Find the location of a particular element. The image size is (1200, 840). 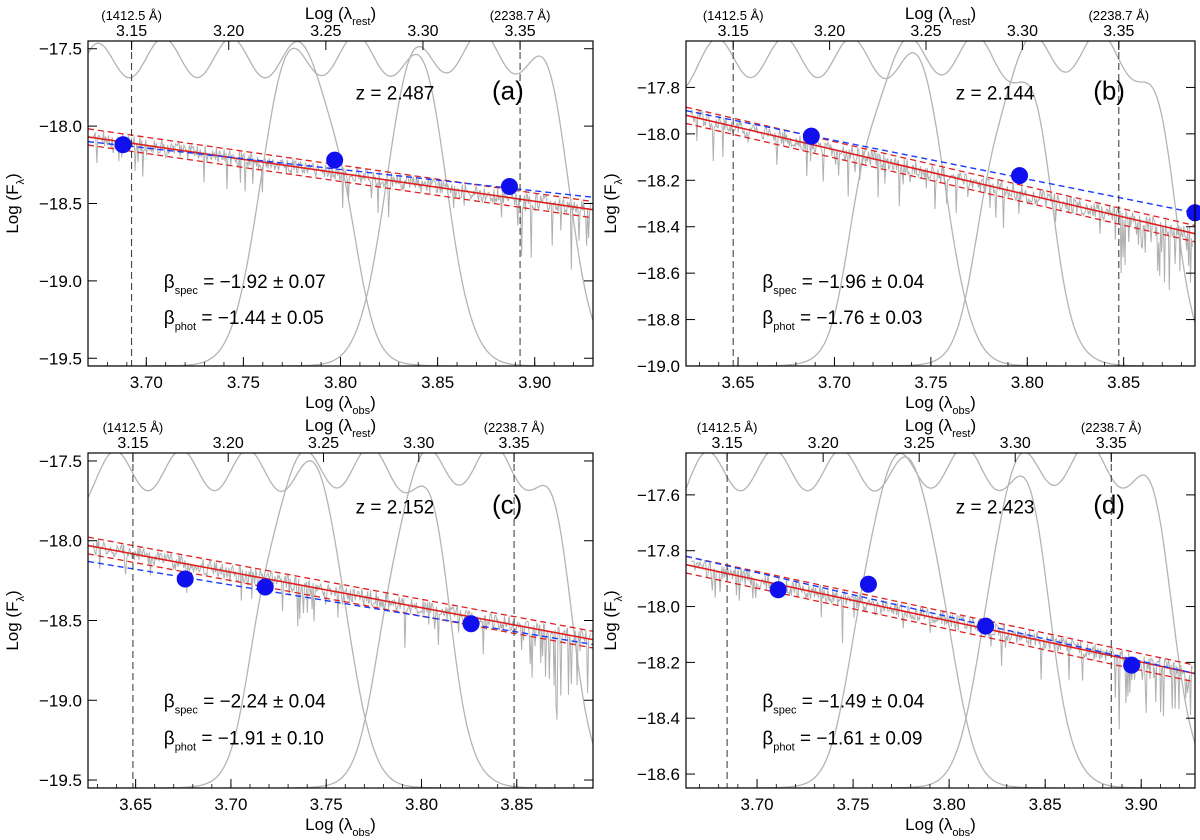

y-tick-label: −17.8 is located at coordinates (658, 87).